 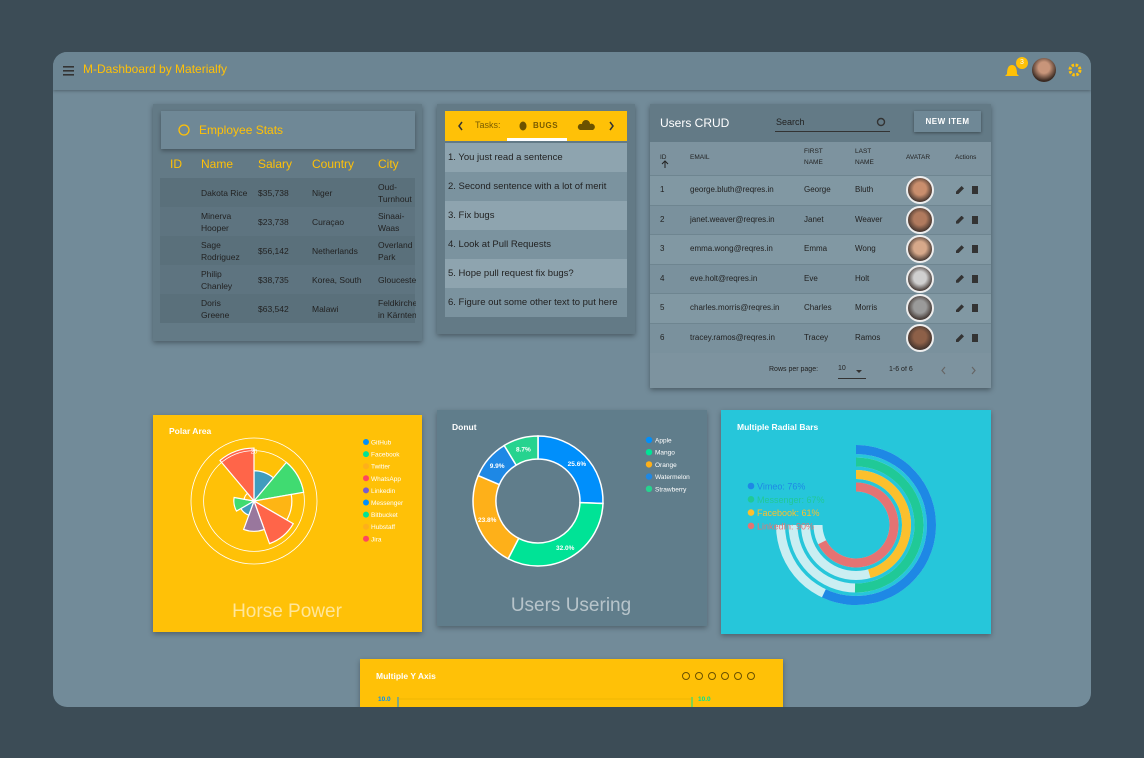 What do you see at coordinates (586, 125) in the screenshot?
I see `cloud-icon` at bounding box center [586, 125].